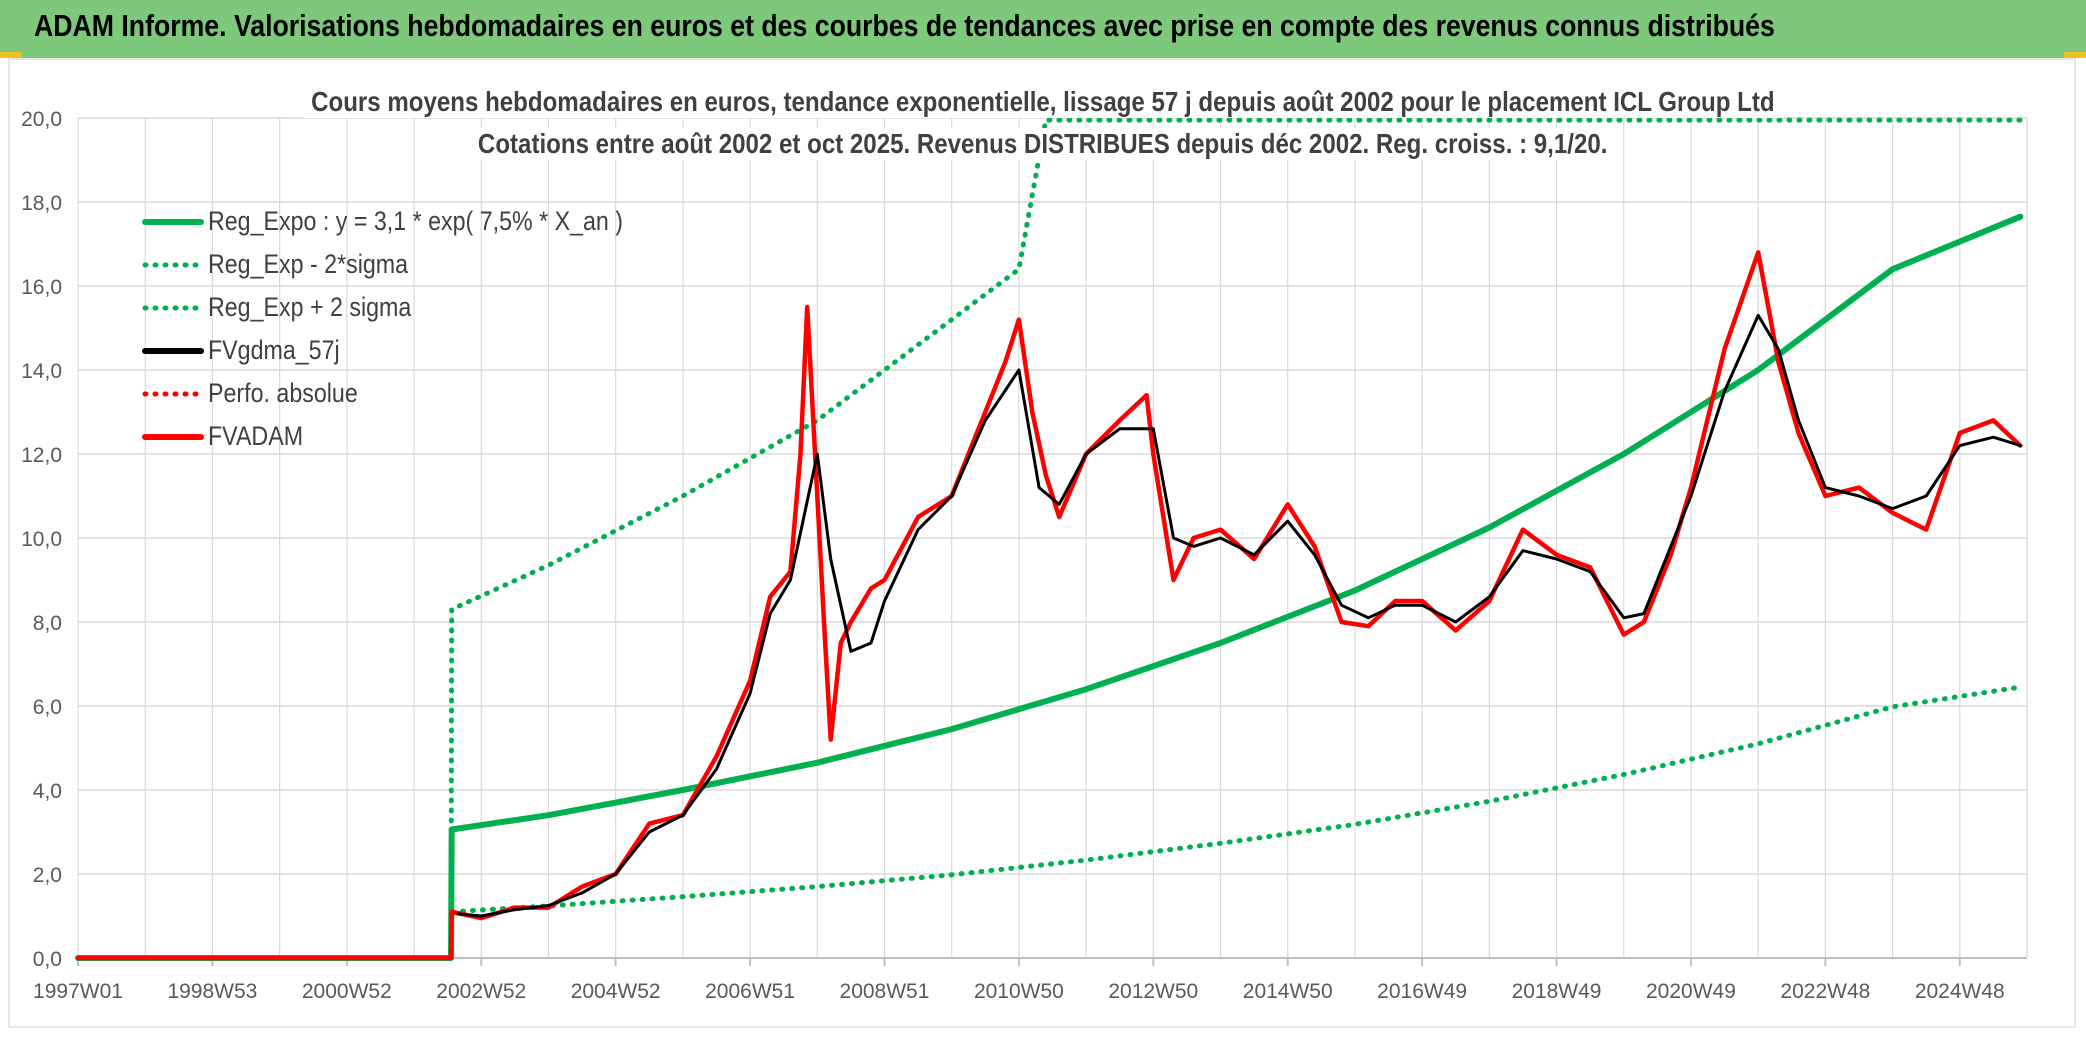  What do you see at coordinates (1153, 991) in the screenshot?
I see `x-tick-label: 2012W50` at bounding box center [1153, 991].